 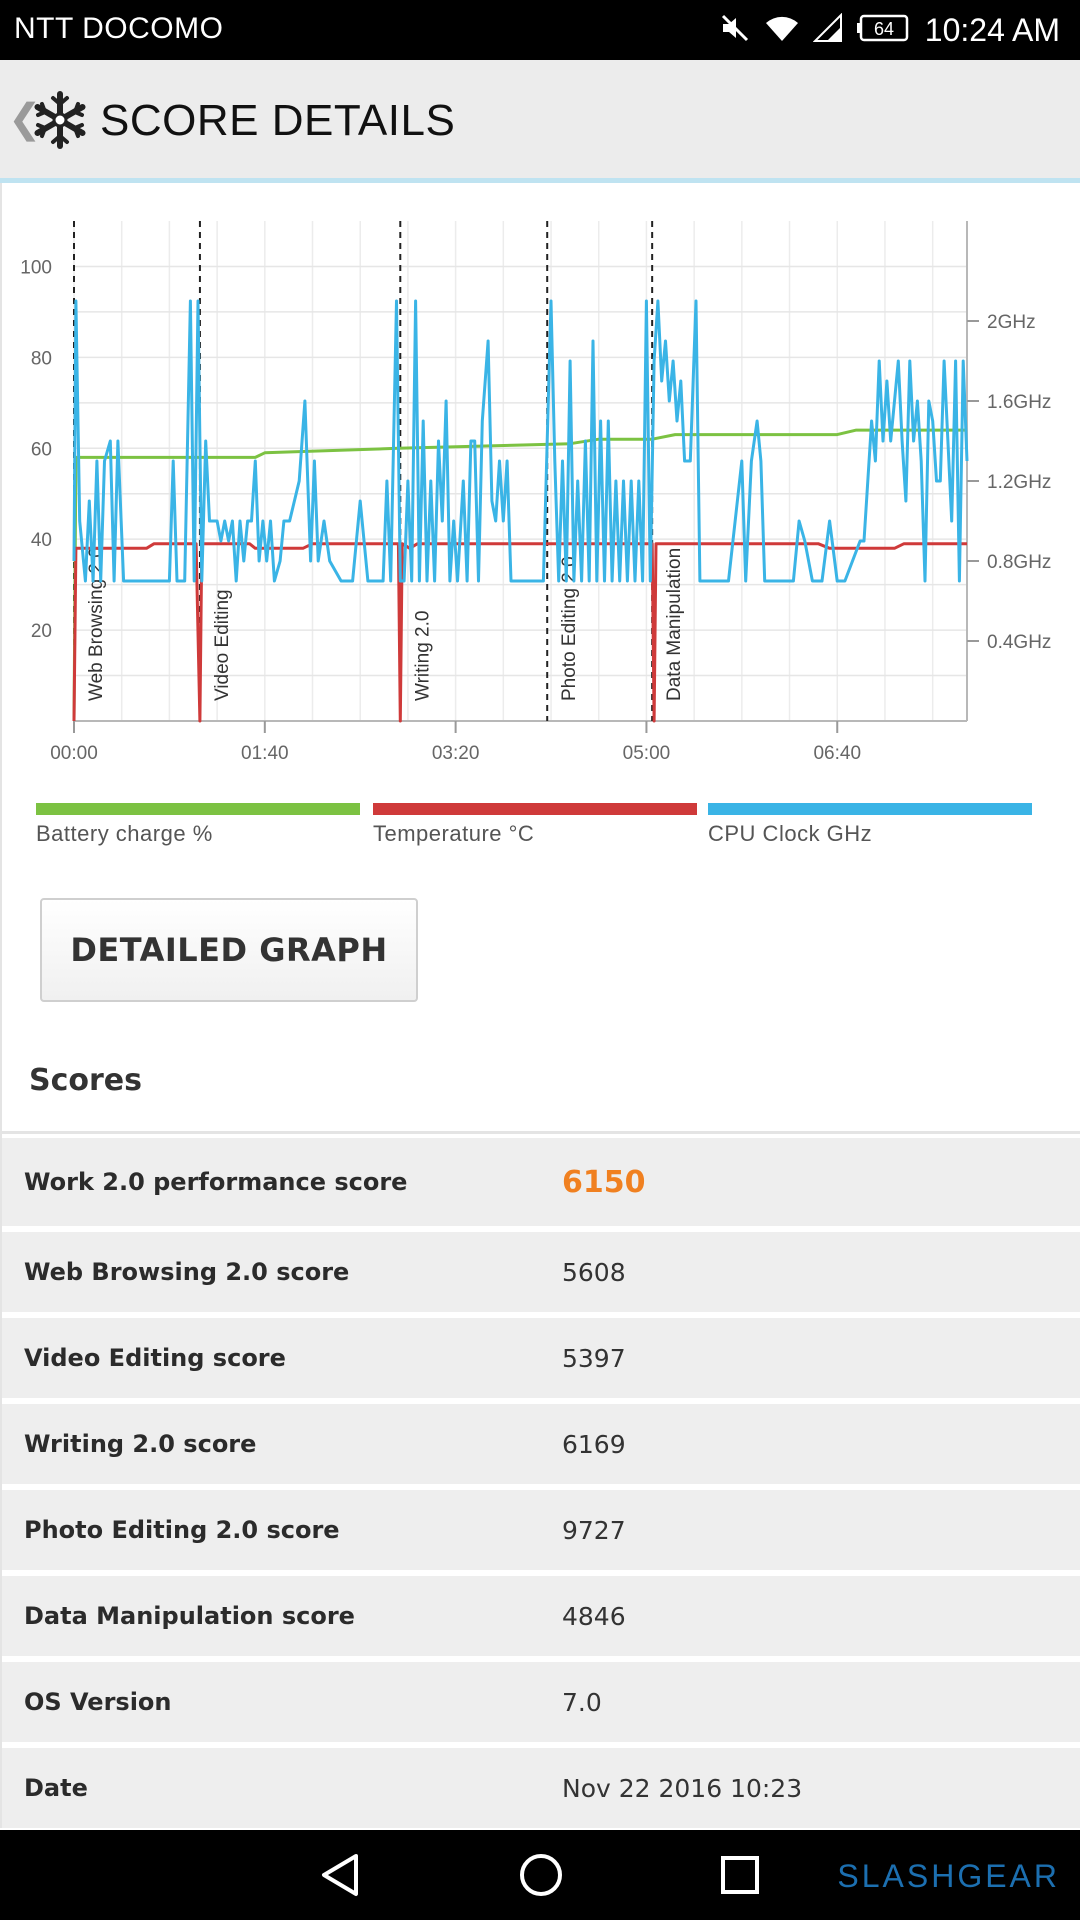 I want to click on score-value-main: 6150, so click(x=604, y=1182).